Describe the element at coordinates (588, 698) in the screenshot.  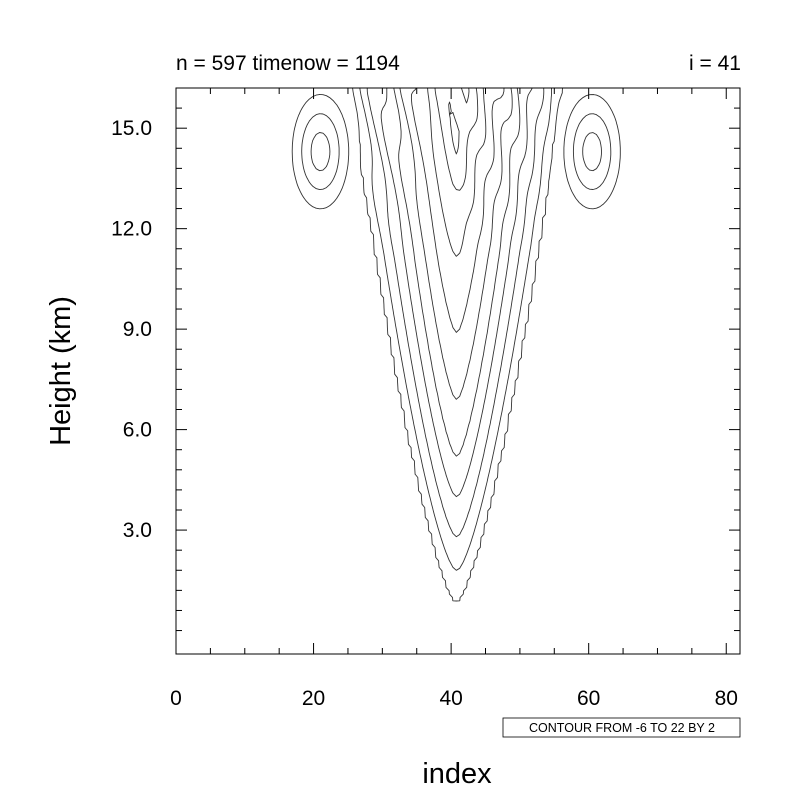
I see `x-tick-label: 60` at that location.